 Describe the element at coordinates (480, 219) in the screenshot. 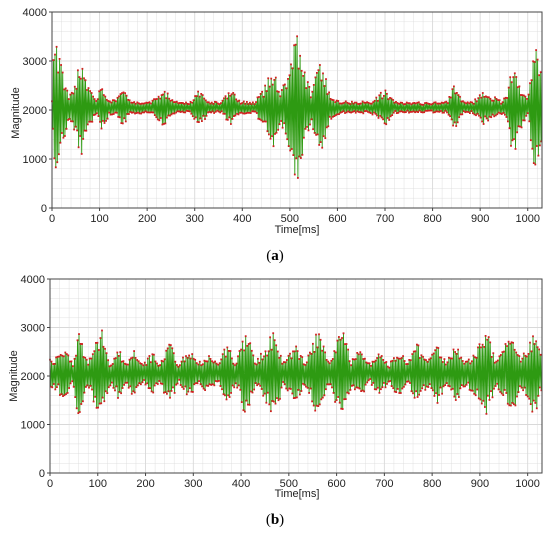

I see `x-tick-label: 900` at that location.